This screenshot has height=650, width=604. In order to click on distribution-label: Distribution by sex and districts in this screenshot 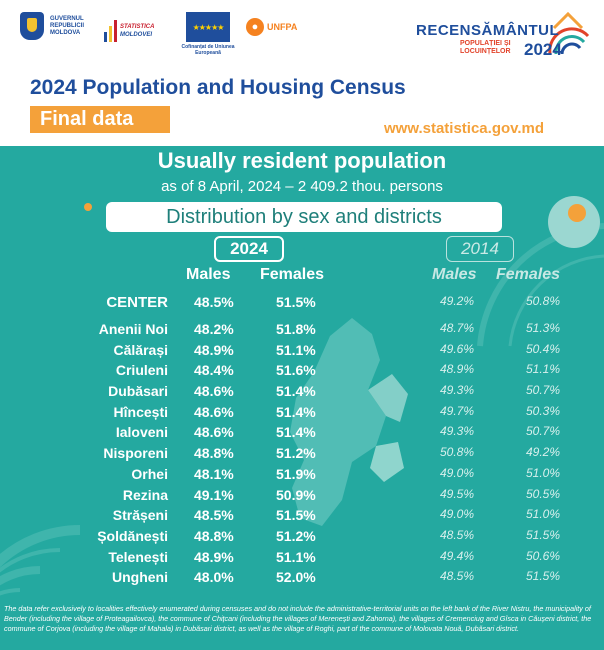, I will do `click(304, 217)`.